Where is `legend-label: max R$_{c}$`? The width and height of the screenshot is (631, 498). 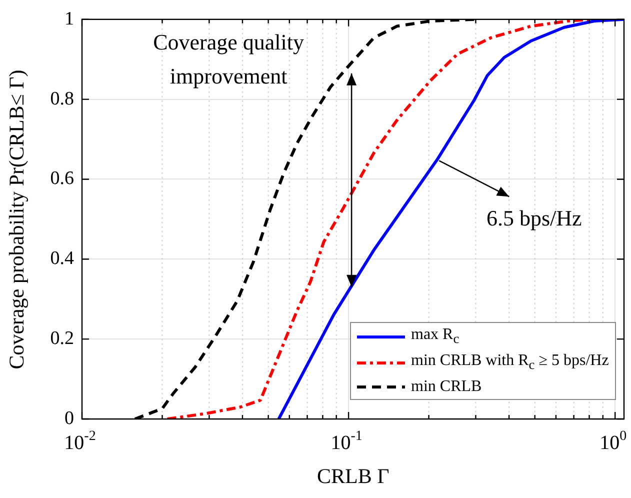
legend-label: max R$_{c}$ is located at coordinates (435, 336).